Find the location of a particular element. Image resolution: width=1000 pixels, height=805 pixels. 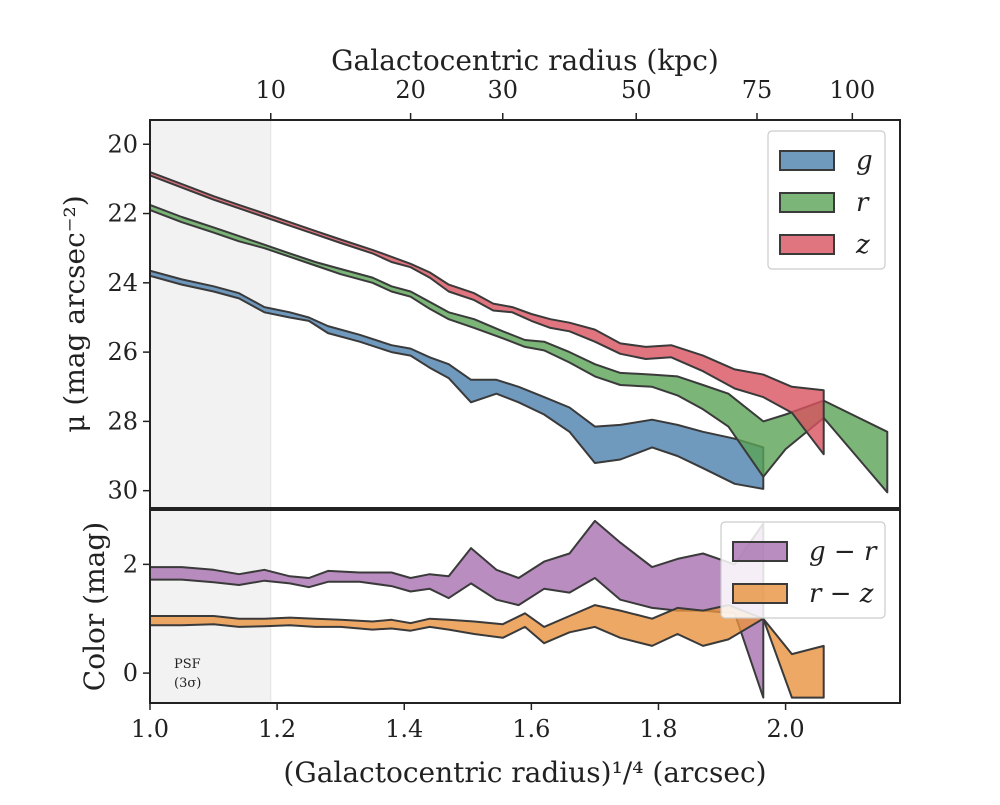

xtick-label-2: 1.4 is located at coordinates (404, 729).